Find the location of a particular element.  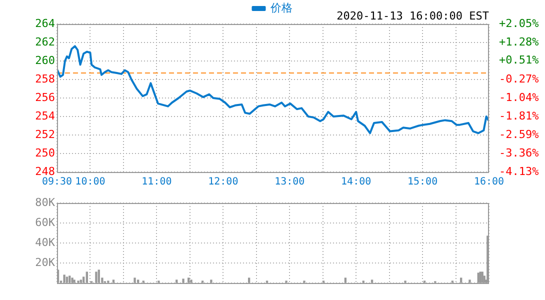

y2-tick-label: +1.28% is located at coordinates (519, 41).